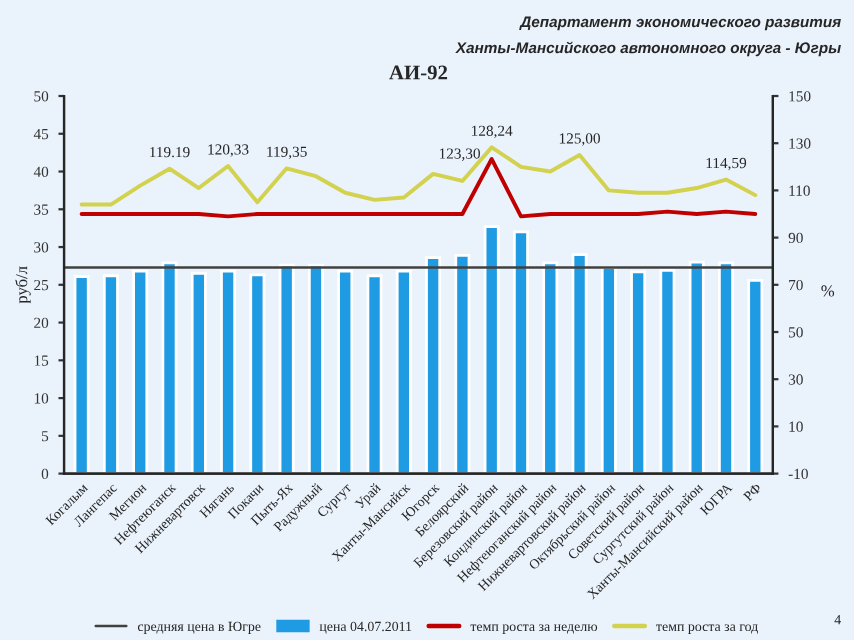  What do you see at coordinates (418, 72) in the screenshot?
I see `chart-title: АИ-92` at bounding box center [418, 72].